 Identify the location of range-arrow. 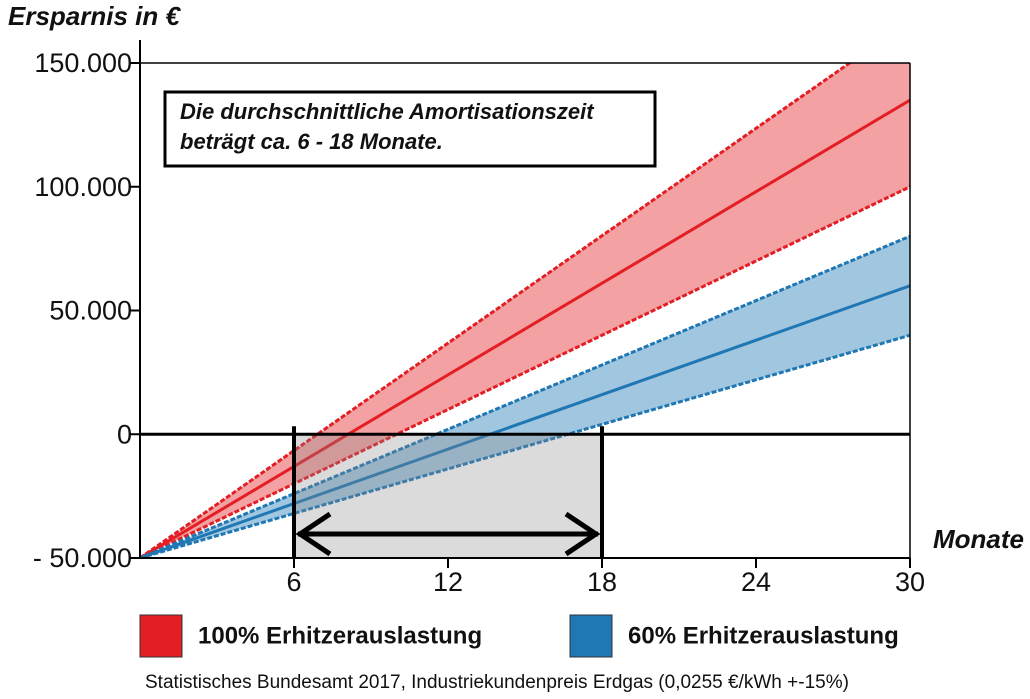
(448, 534).